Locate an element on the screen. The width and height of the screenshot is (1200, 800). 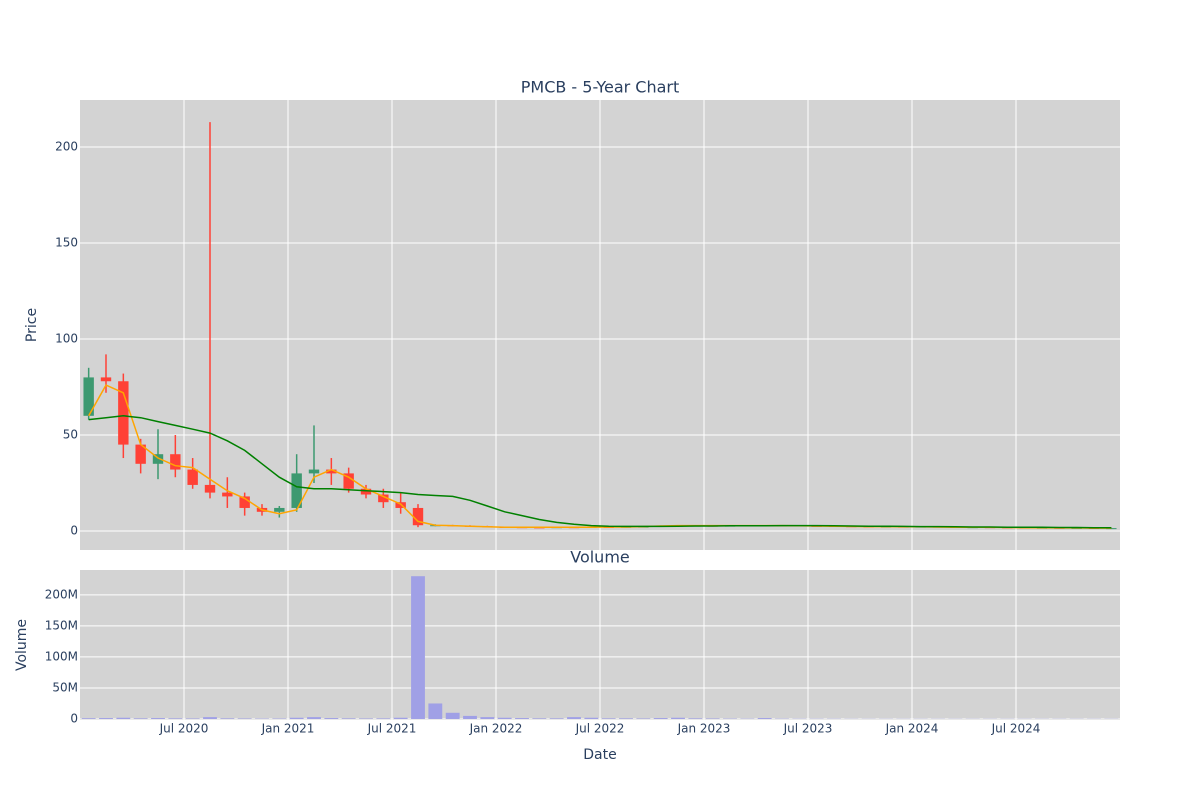
y-axis-title: Price is located at coordinates (32, 325).